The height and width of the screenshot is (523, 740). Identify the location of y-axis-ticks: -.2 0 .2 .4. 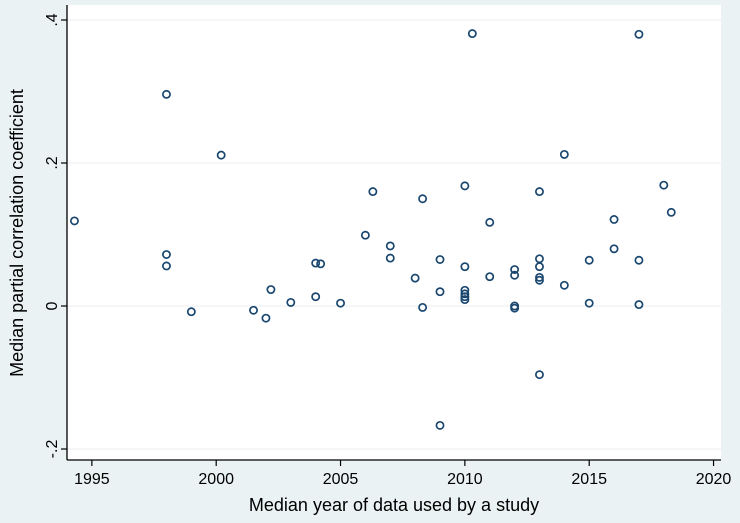
(55, 235).